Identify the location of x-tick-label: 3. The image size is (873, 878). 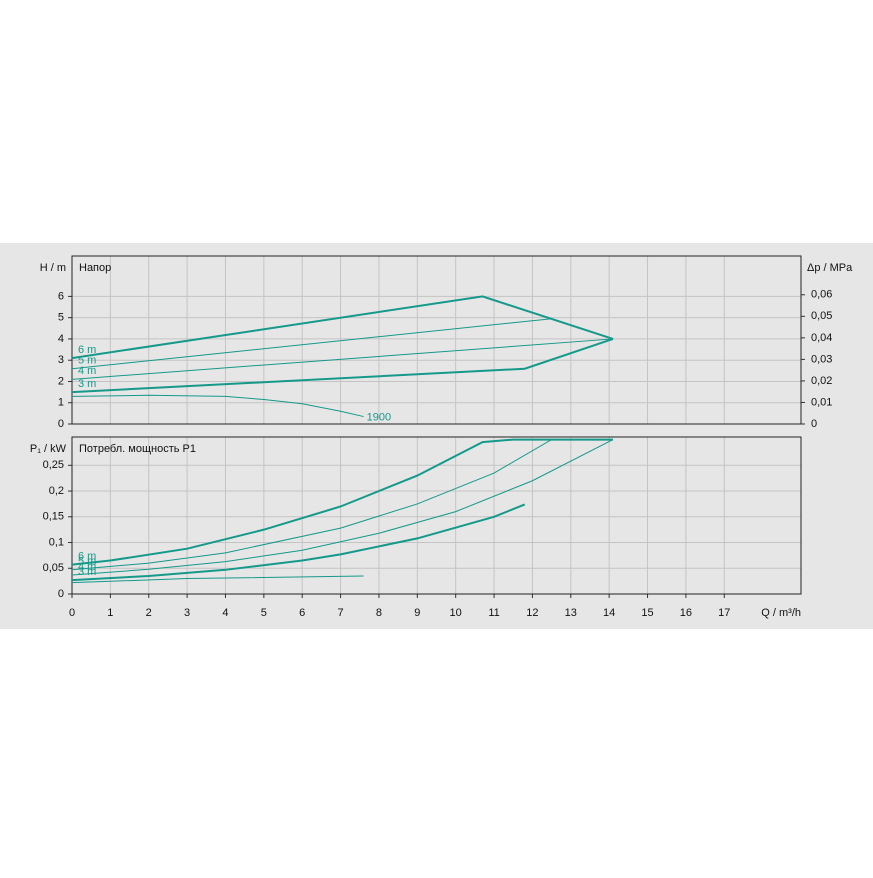
(187, 613).